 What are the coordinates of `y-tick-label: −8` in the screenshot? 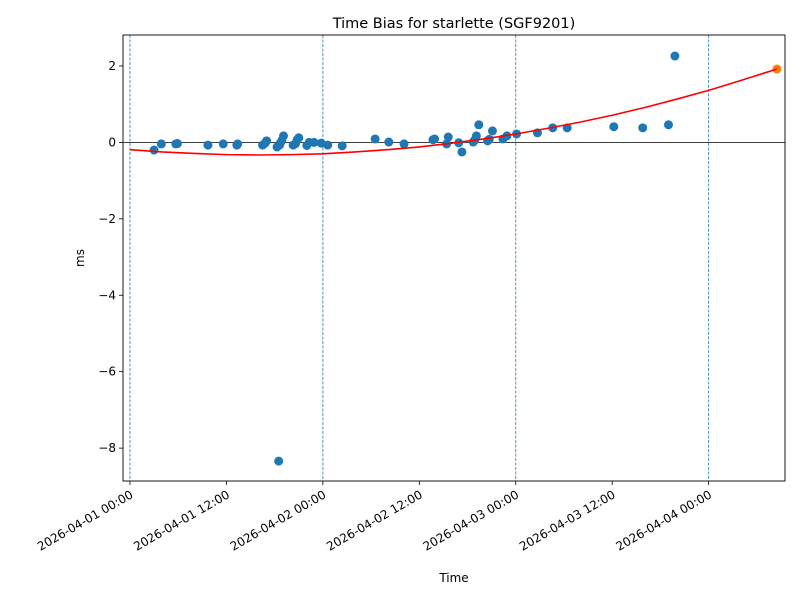 It's located at (107, 448).